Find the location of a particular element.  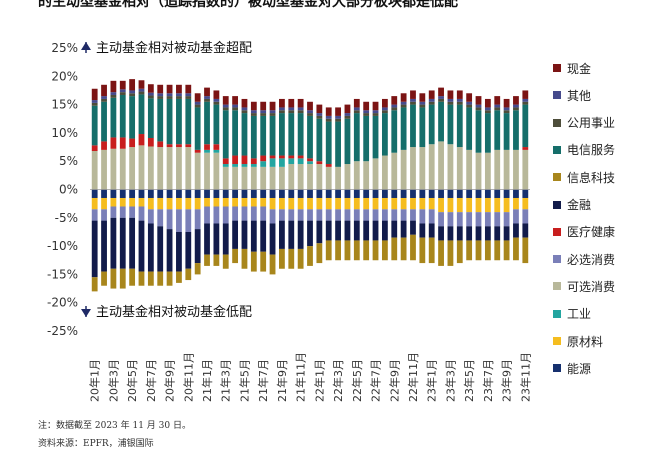

legend-item: 可选消费 is located at coordinates (584, 286).